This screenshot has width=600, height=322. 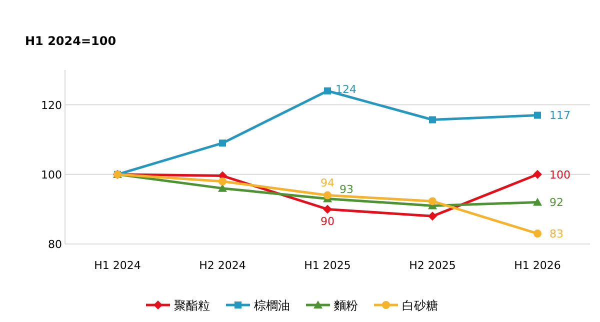 I want to click on legend-label: 棕櫚油, so click(x=272, y=305).